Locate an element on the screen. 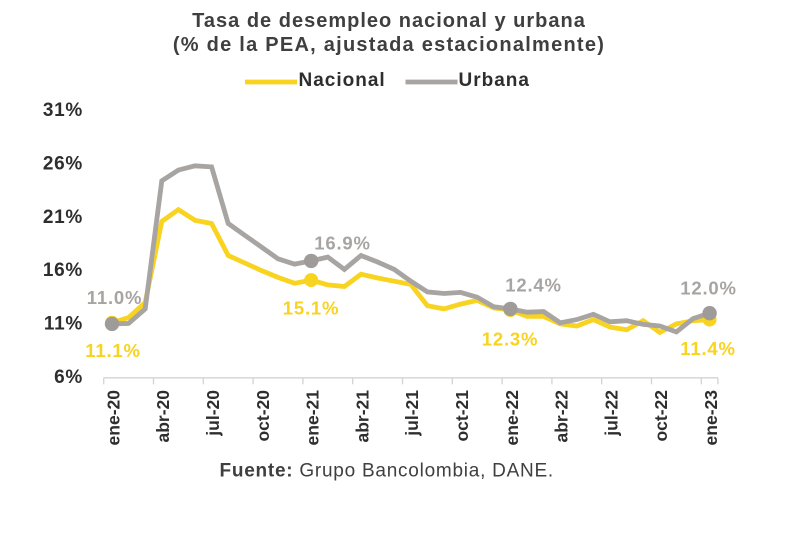 This screenshot has height=533, width=800. svg-text: 11.4% is located at coordinates (707, 348).